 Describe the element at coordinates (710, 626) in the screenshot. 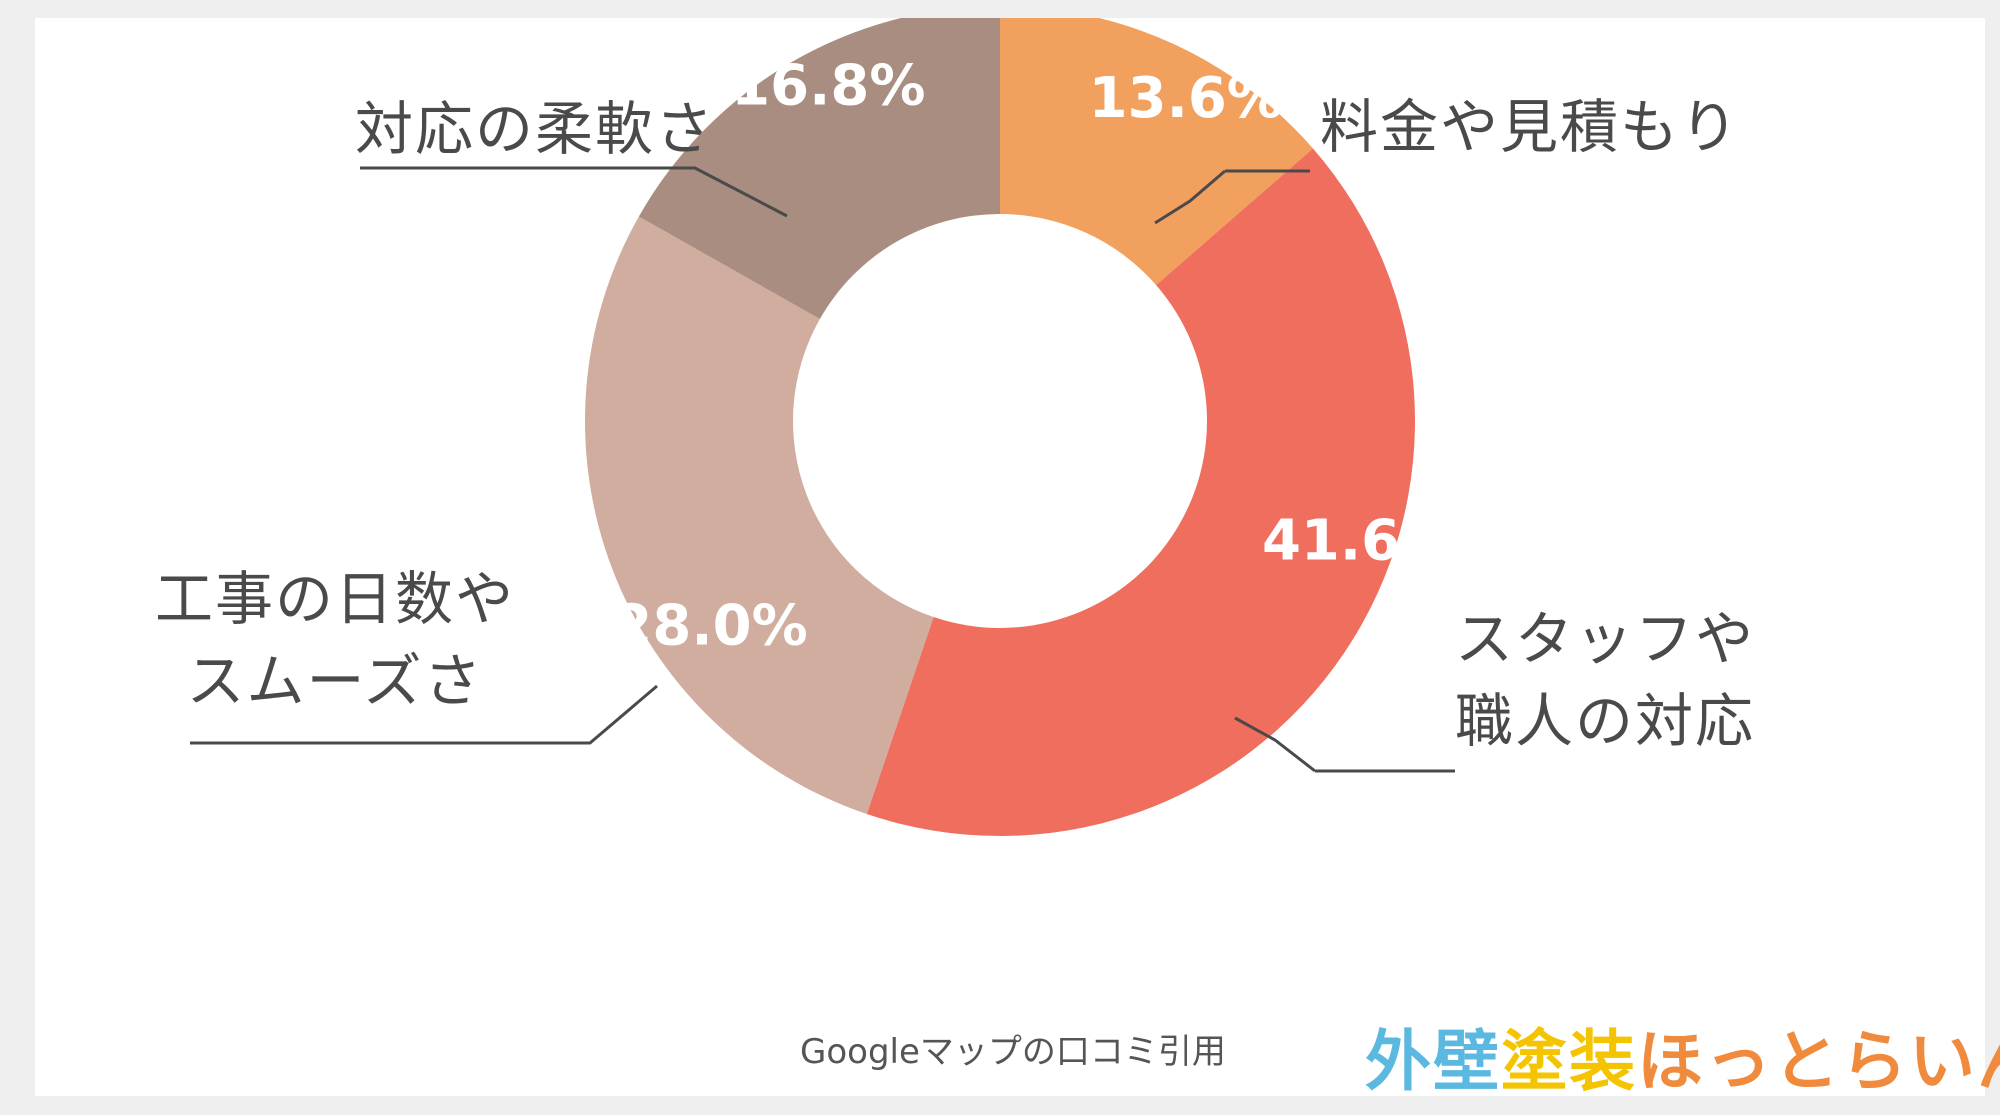

I see `value-label-schedule: 28.0%` at that location.